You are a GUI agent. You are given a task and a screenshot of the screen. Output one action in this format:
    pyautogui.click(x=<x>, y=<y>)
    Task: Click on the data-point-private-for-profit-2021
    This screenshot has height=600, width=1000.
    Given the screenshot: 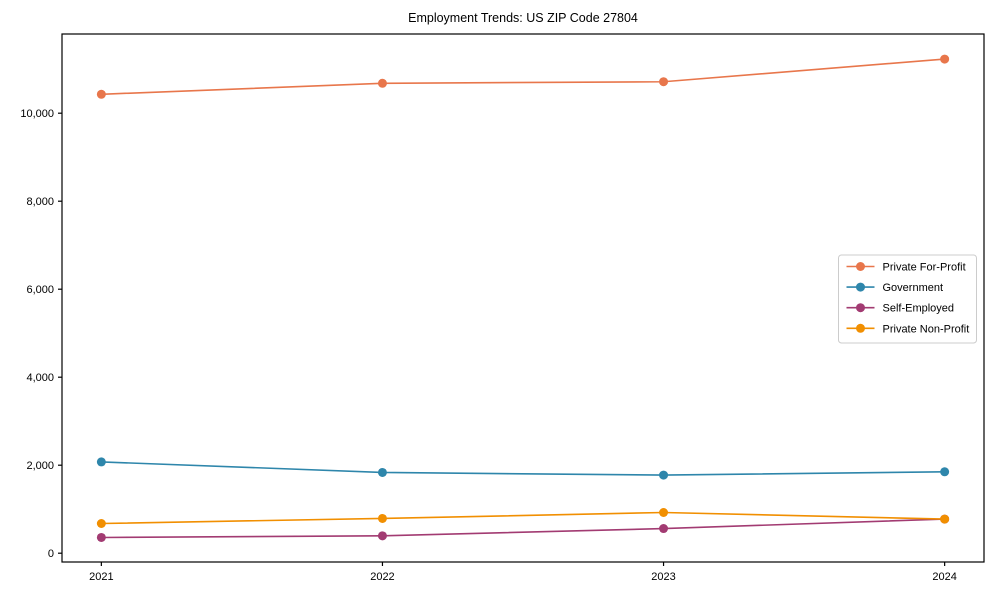 What is the action you would take?
    pyautogui.click(x=101, y=94)
    